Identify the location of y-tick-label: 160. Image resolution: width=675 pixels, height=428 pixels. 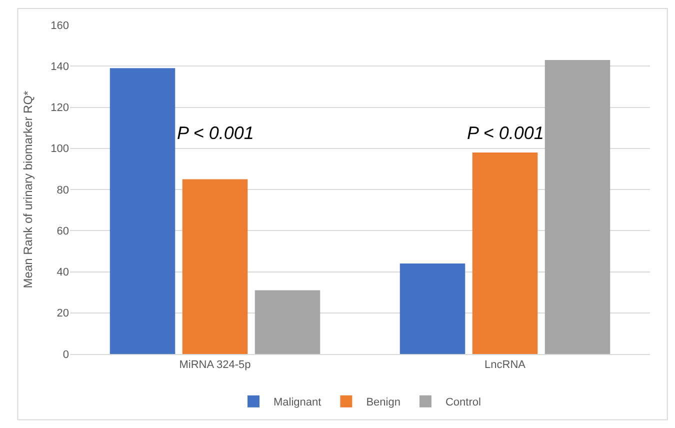
(59, 26).